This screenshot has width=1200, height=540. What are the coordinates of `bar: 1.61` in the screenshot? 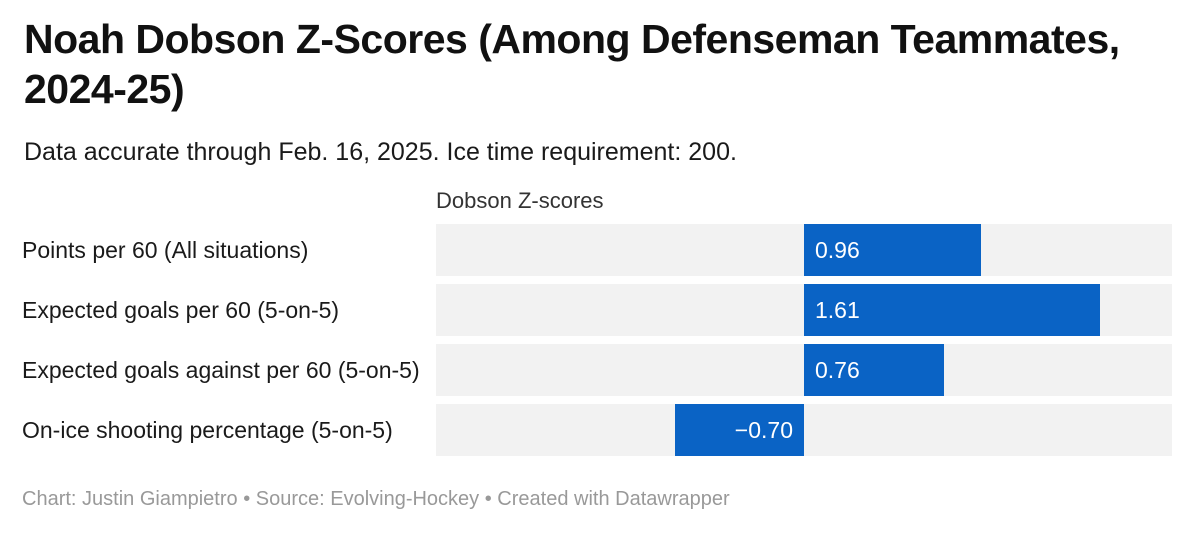 It's located at (952, 310).